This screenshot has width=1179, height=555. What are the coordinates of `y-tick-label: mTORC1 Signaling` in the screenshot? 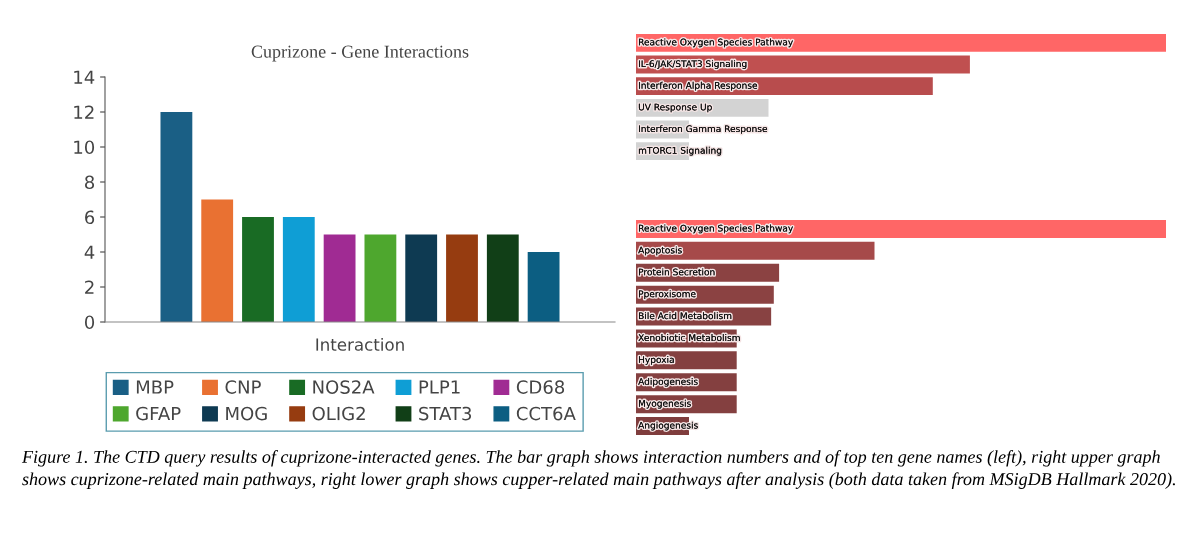 It's located at (680, 151).